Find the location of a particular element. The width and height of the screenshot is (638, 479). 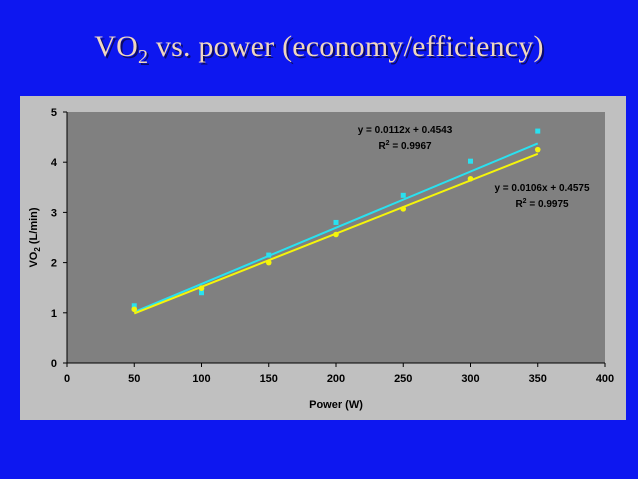

x-axis-label: Power (W) is located at coordinates (336, 405).